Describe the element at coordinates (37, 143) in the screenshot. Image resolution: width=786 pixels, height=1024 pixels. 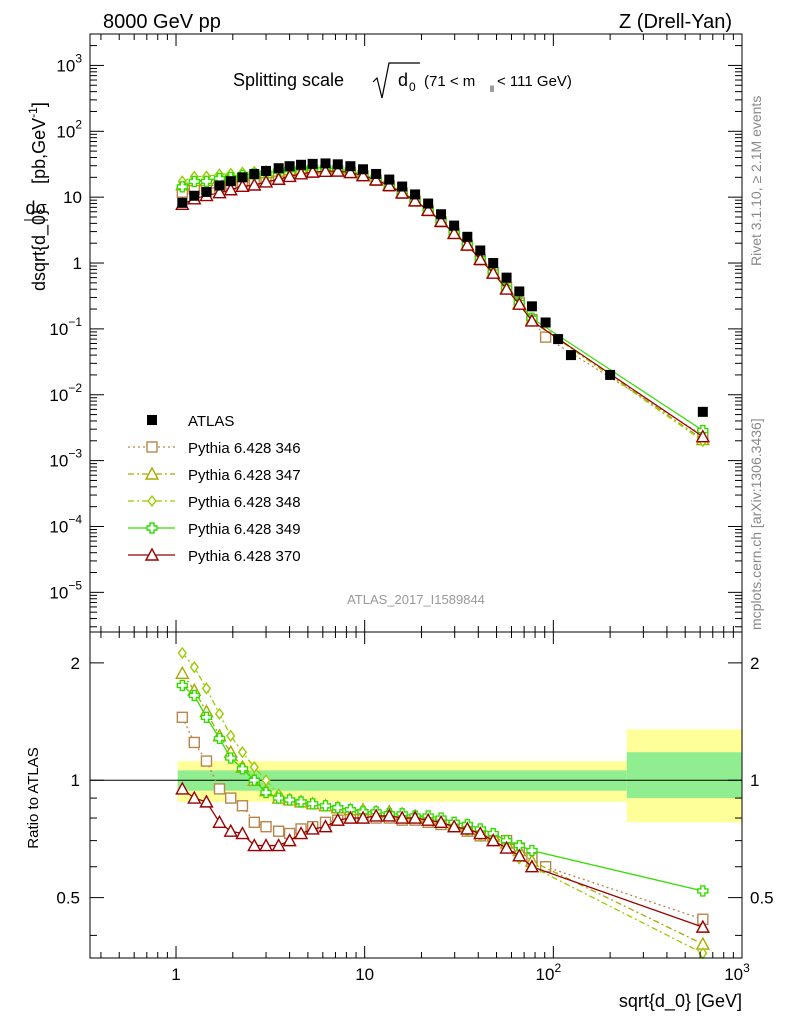
I see `ylabel-unit: [pb,GeV-1]` at that location.